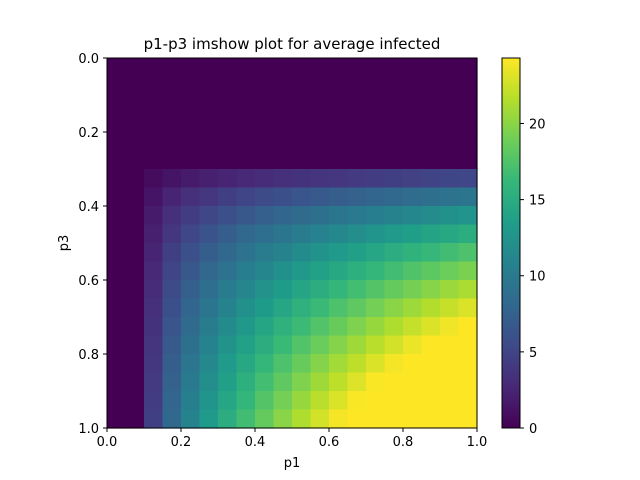 This screenshot has height=480, width=640. What do you see at coordinates (255, 442) in the screenshot?
I see `x-tick-label: 0.4` at bounding box center [255, 442].